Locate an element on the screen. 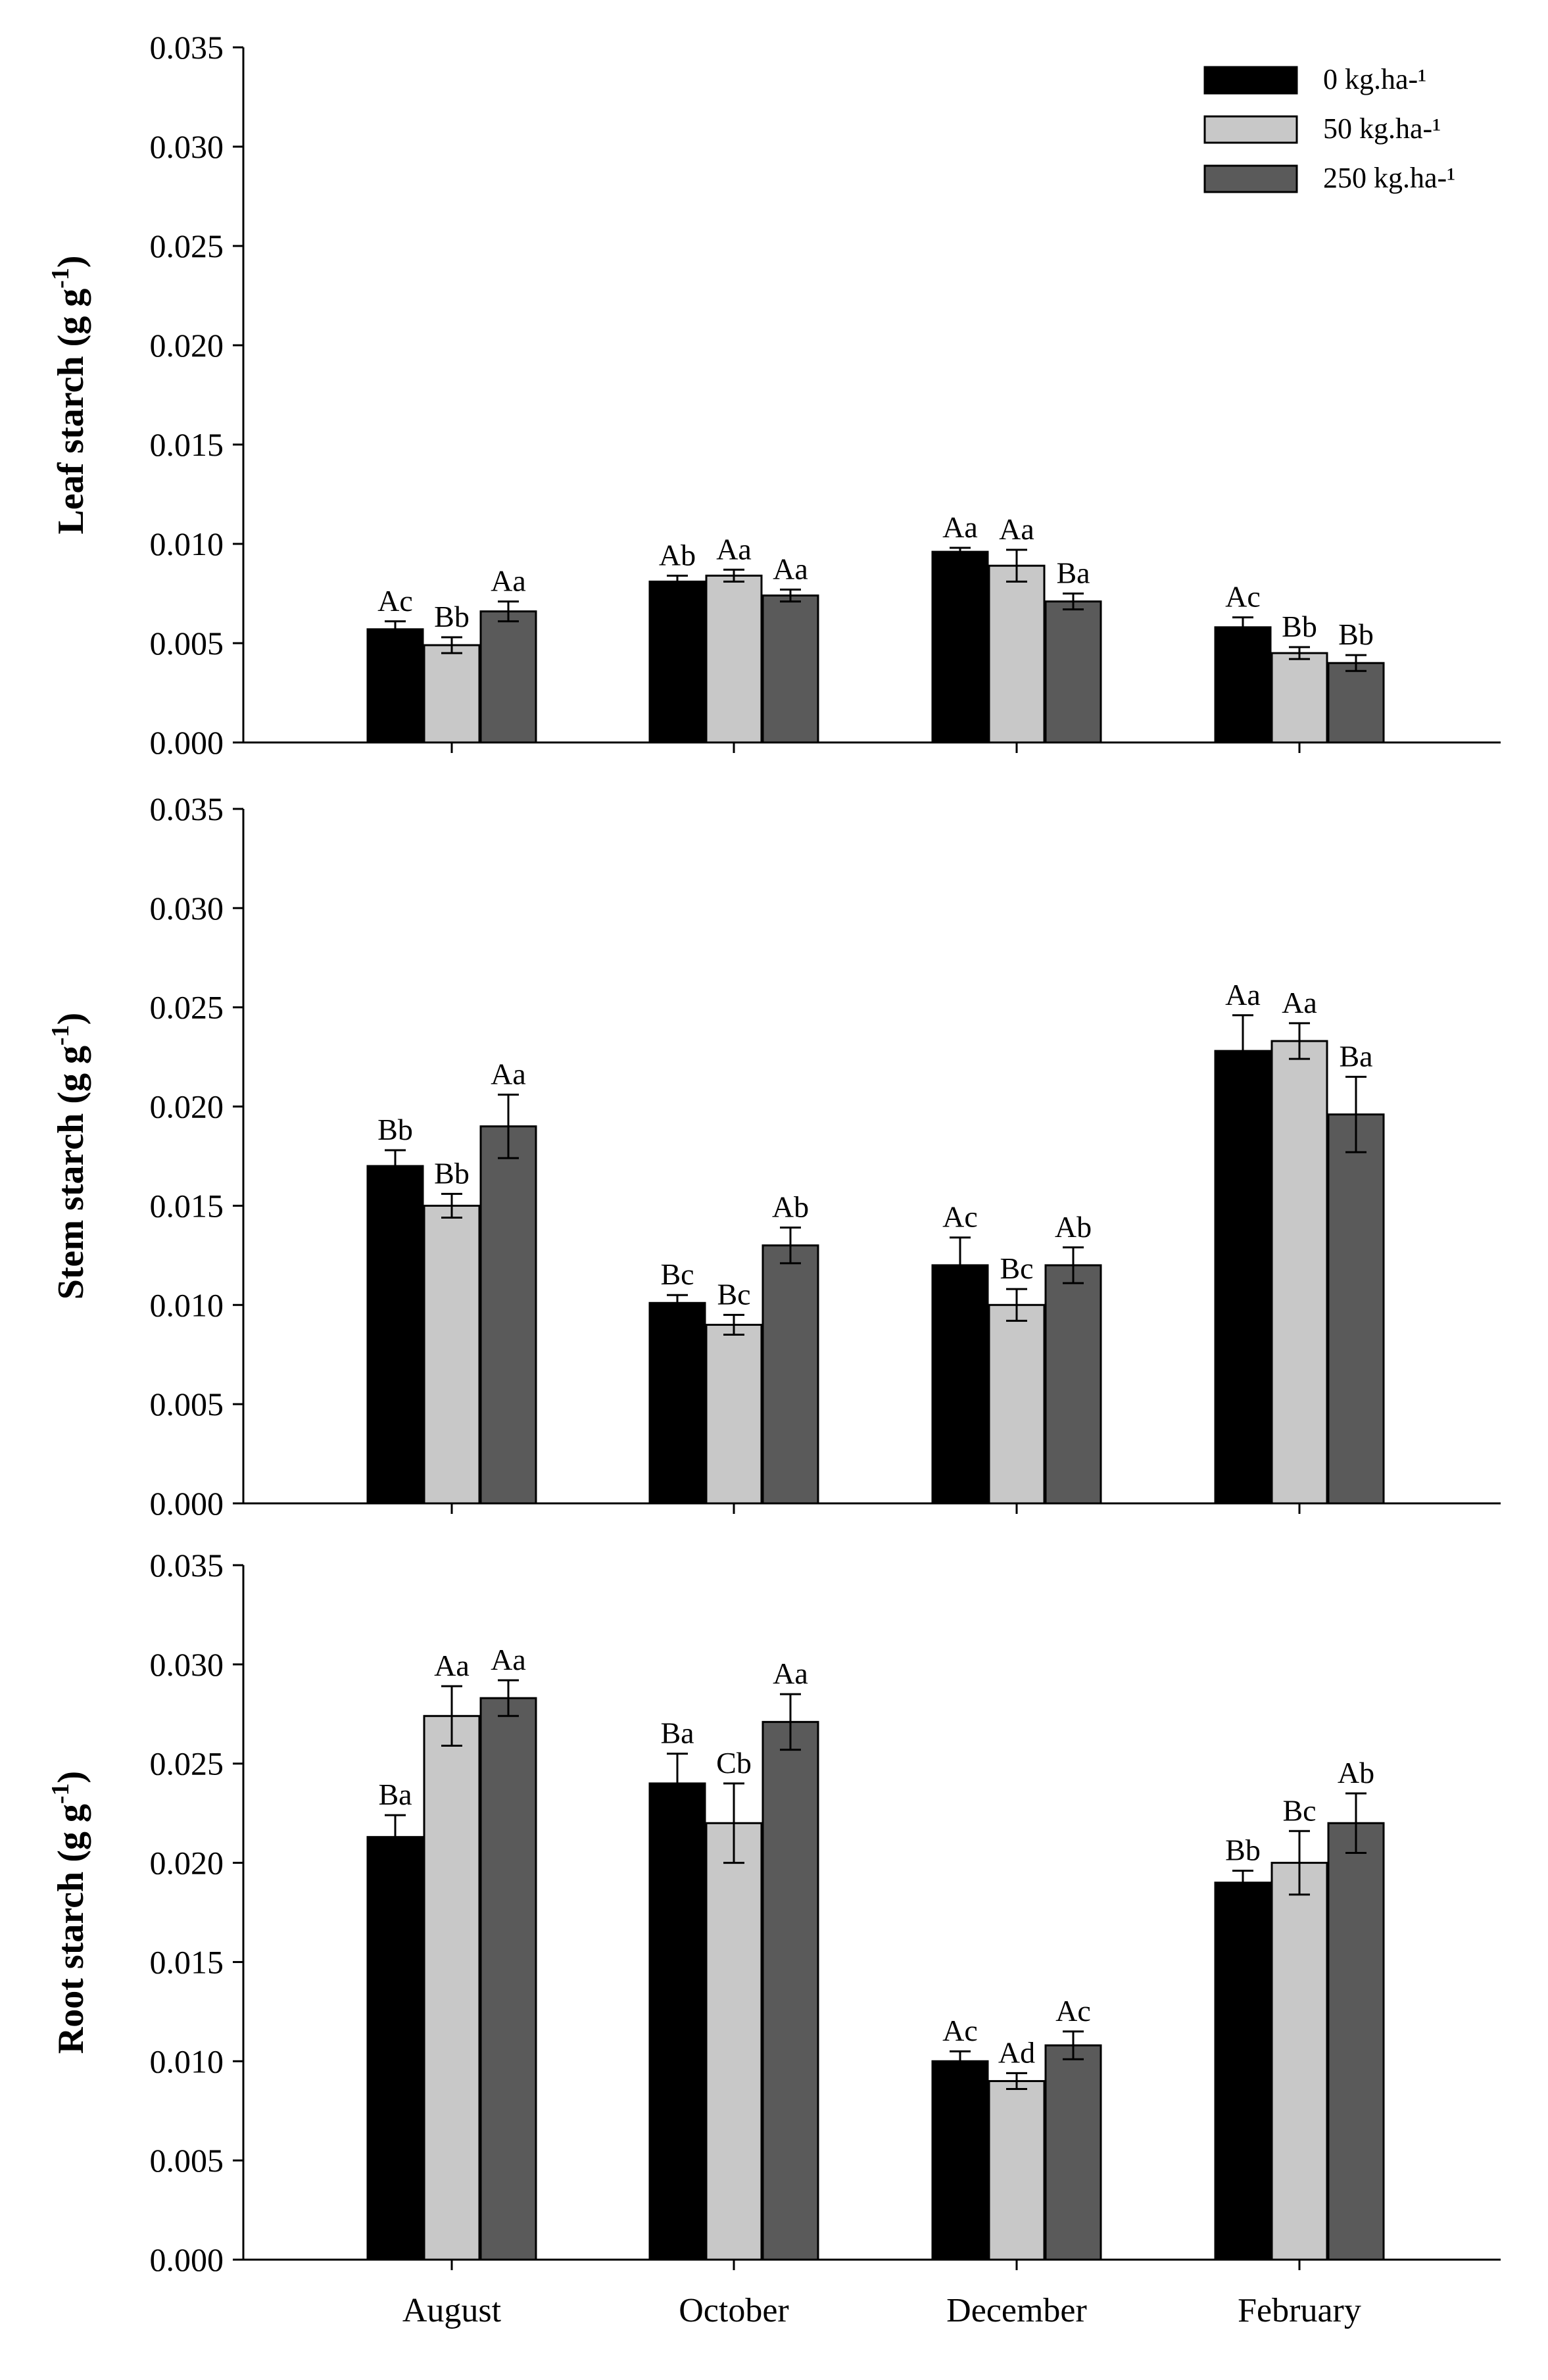 The width and height of the screenshot is (1548, 2380). x-category-label: August is located at coordinates (452, 2310).